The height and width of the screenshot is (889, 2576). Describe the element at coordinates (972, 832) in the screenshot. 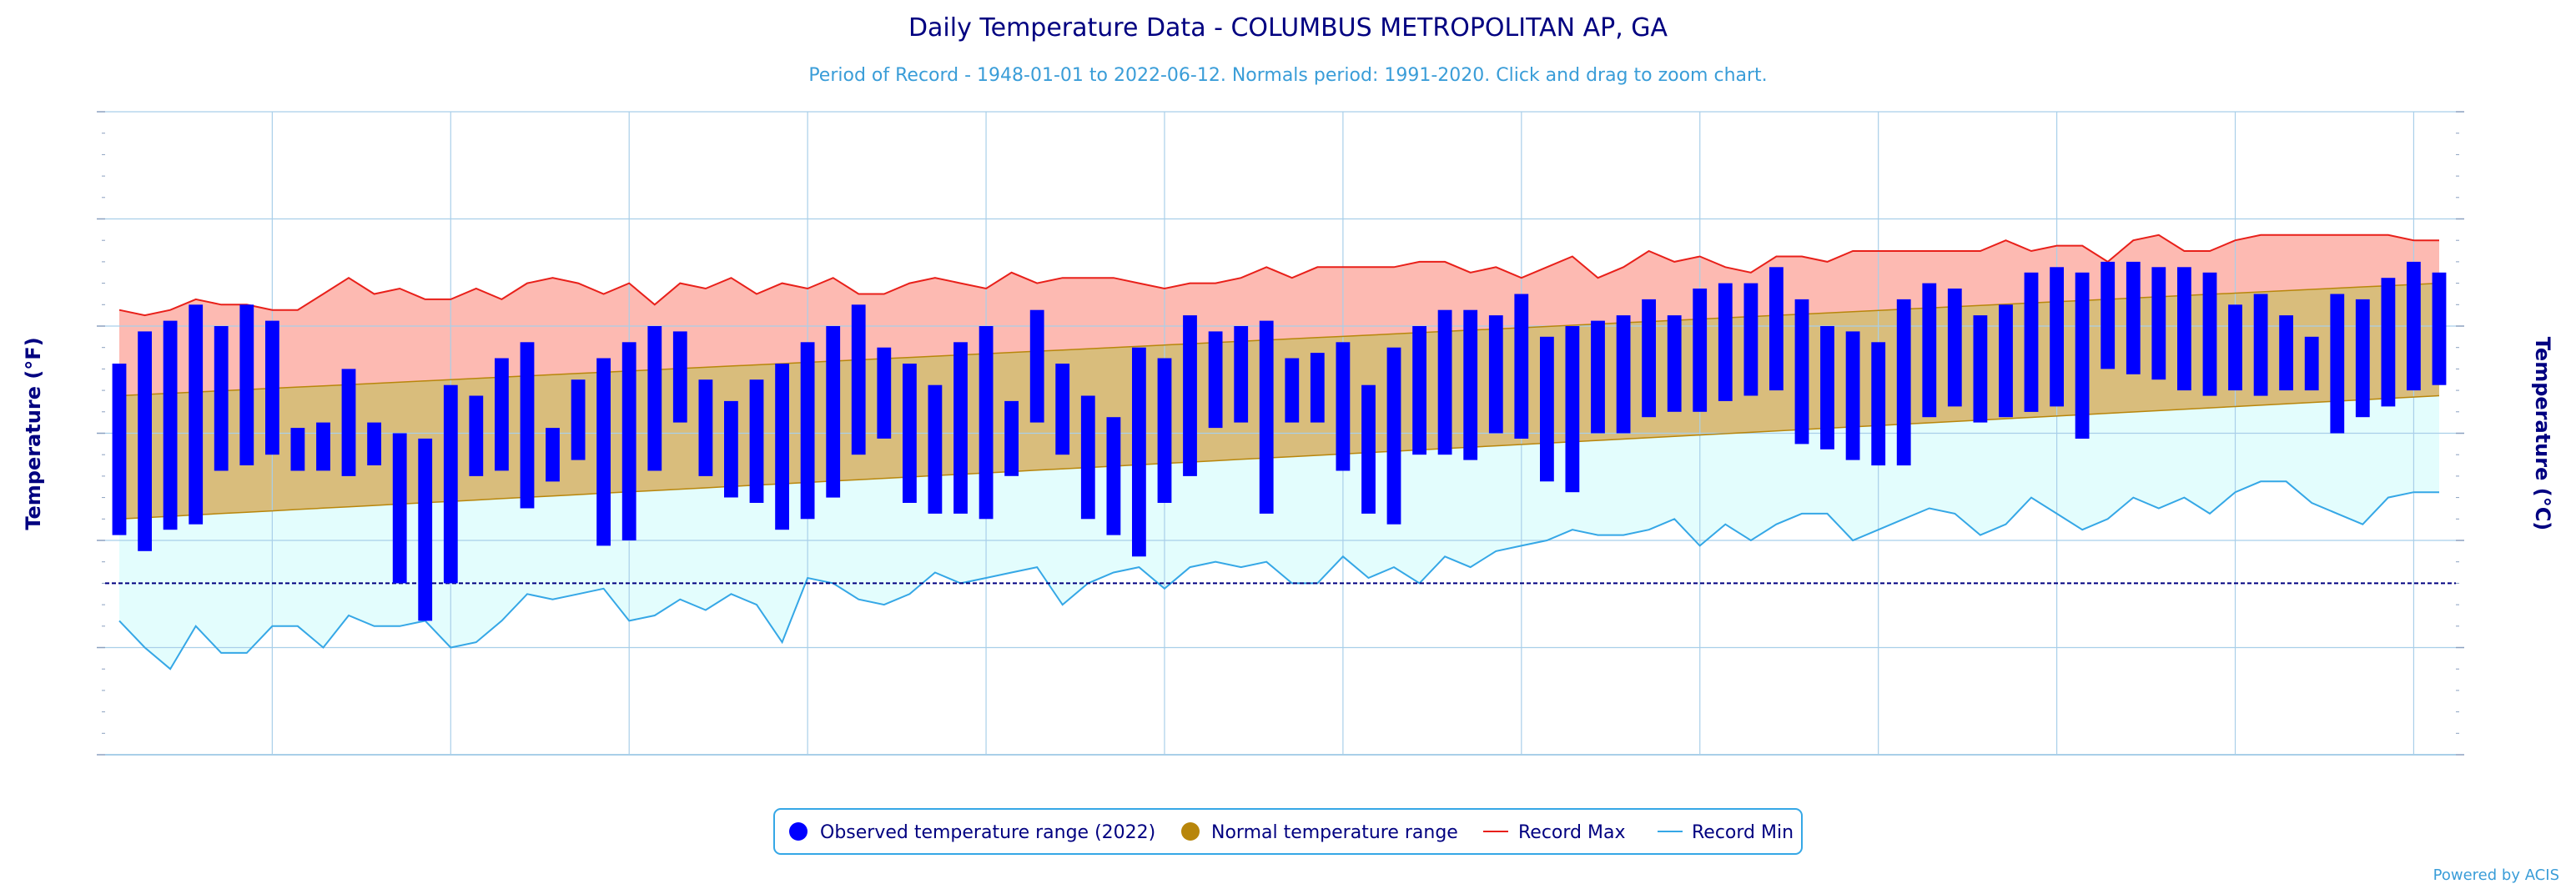

I see `legend-item-observed: Observed temperature range (2022)` at that location.